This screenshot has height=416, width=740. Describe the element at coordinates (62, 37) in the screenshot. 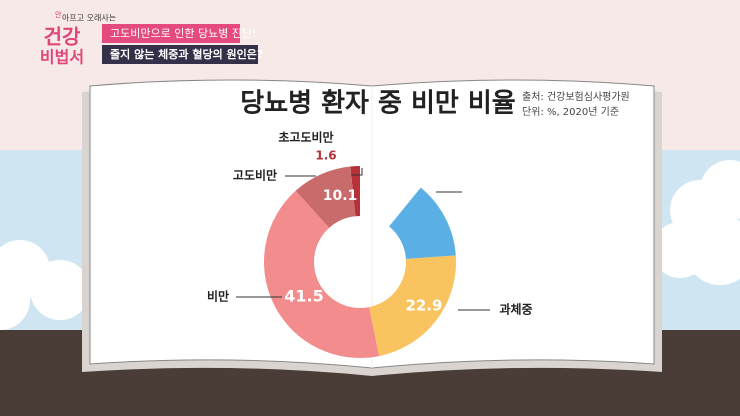

I see `logo-top: 건강` at that location.